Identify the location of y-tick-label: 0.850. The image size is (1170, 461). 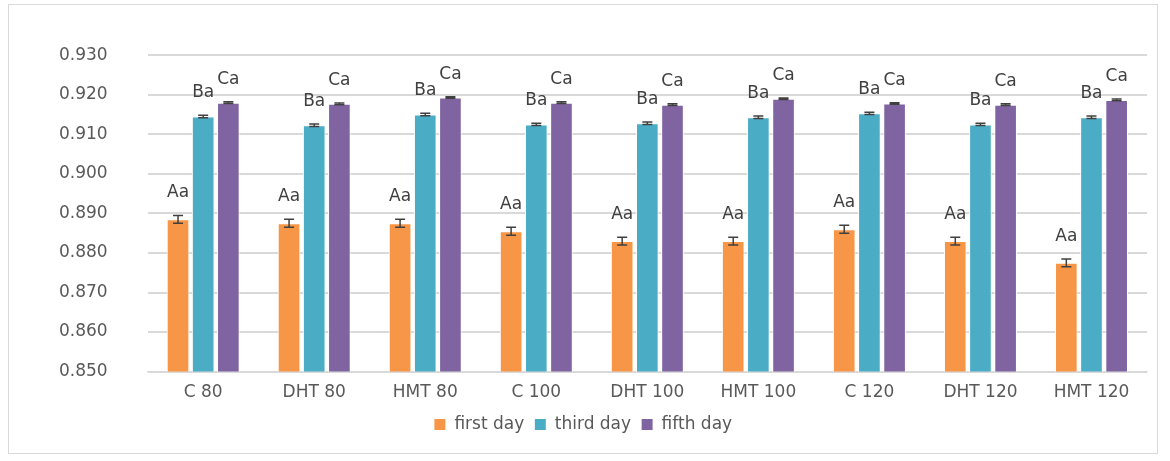
(83, 370).